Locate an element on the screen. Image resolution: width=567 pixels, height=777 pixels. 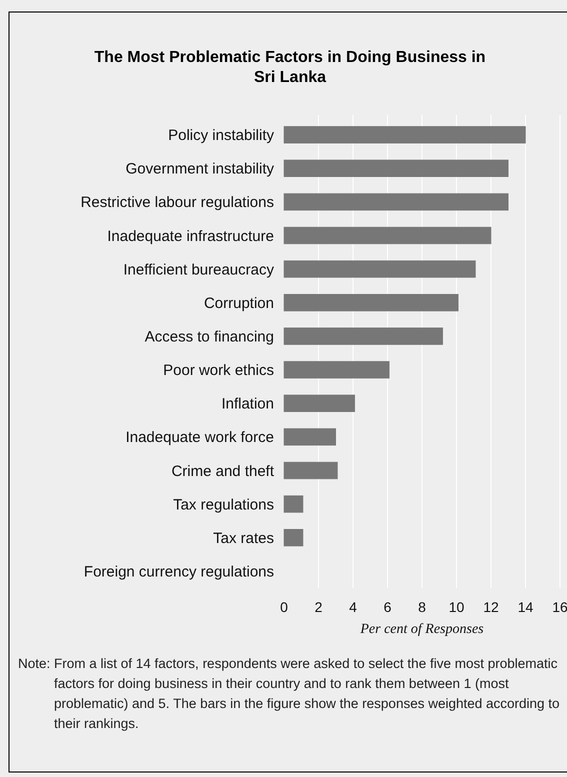
x-tick-label: 14 is located at coordinates (526, 607).